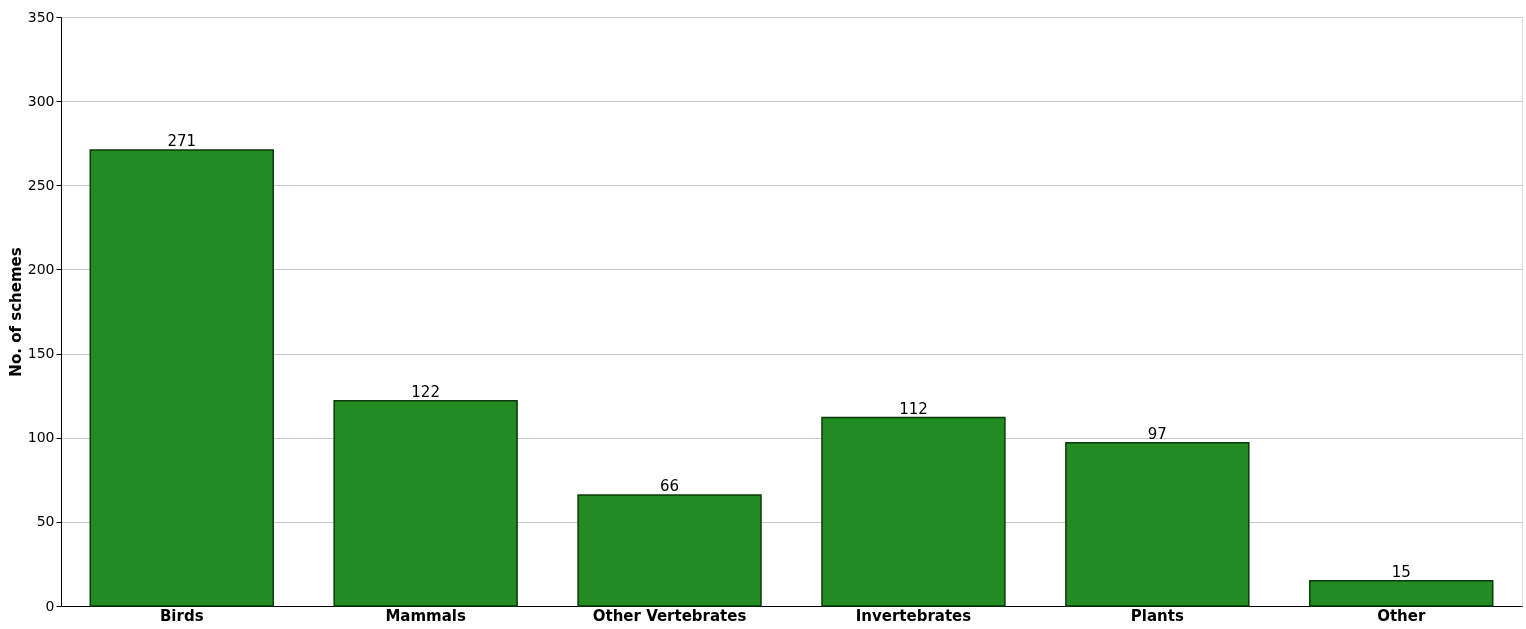  Describe the element at coordinates (45, 521) in the screenshot. I see `y-tick-label: 50` at that location.